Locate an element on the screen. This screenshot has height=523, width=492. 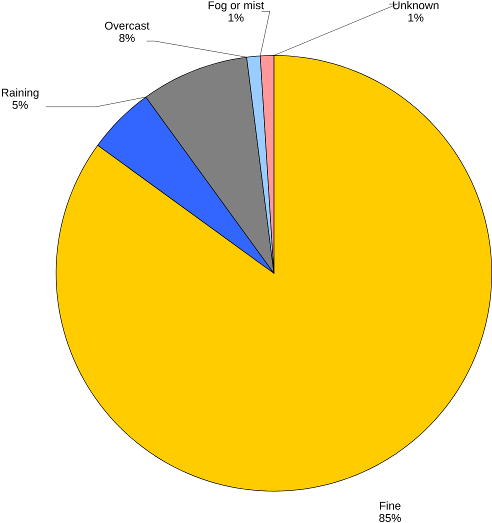
slice-label: Overcast is located at coordinates (127, 26).